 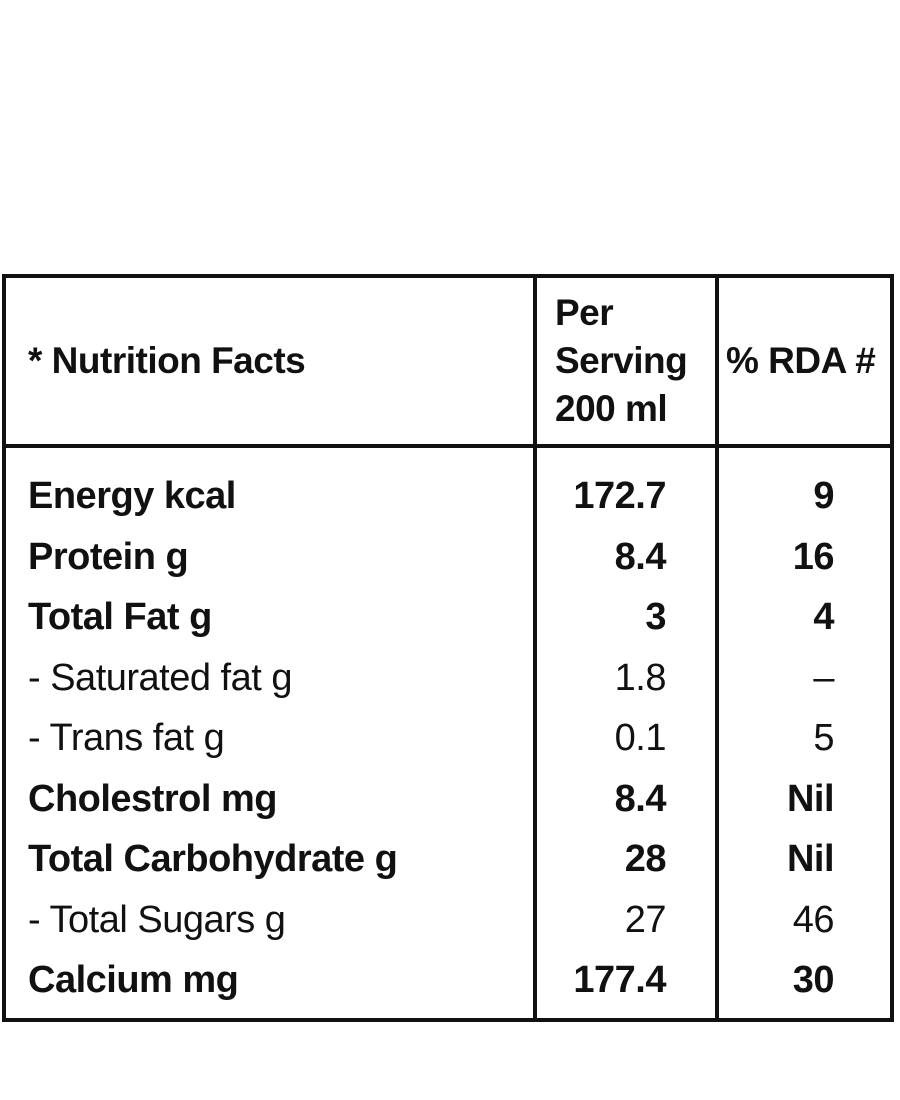 I want to click on table-row: Total Carbohydrate g 28 Nil, so click(x=448, y=867).